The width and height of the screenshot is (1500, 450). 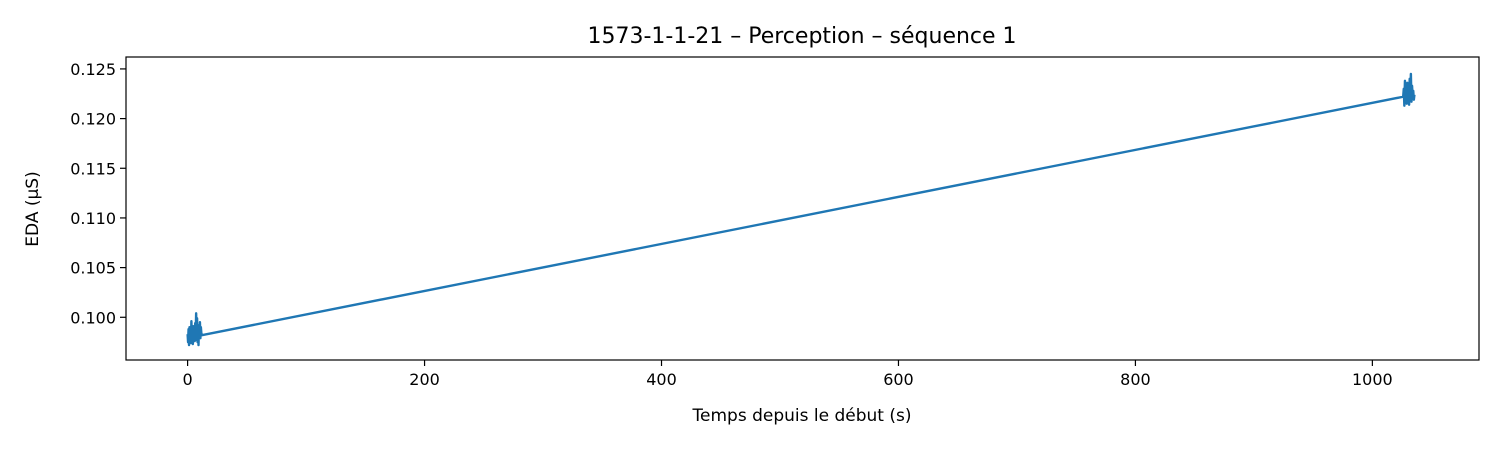 What do you see at coordinates (898, 379) in the screenshot?
I see `x-tick-label: 600` at bounding box center [898, 379].